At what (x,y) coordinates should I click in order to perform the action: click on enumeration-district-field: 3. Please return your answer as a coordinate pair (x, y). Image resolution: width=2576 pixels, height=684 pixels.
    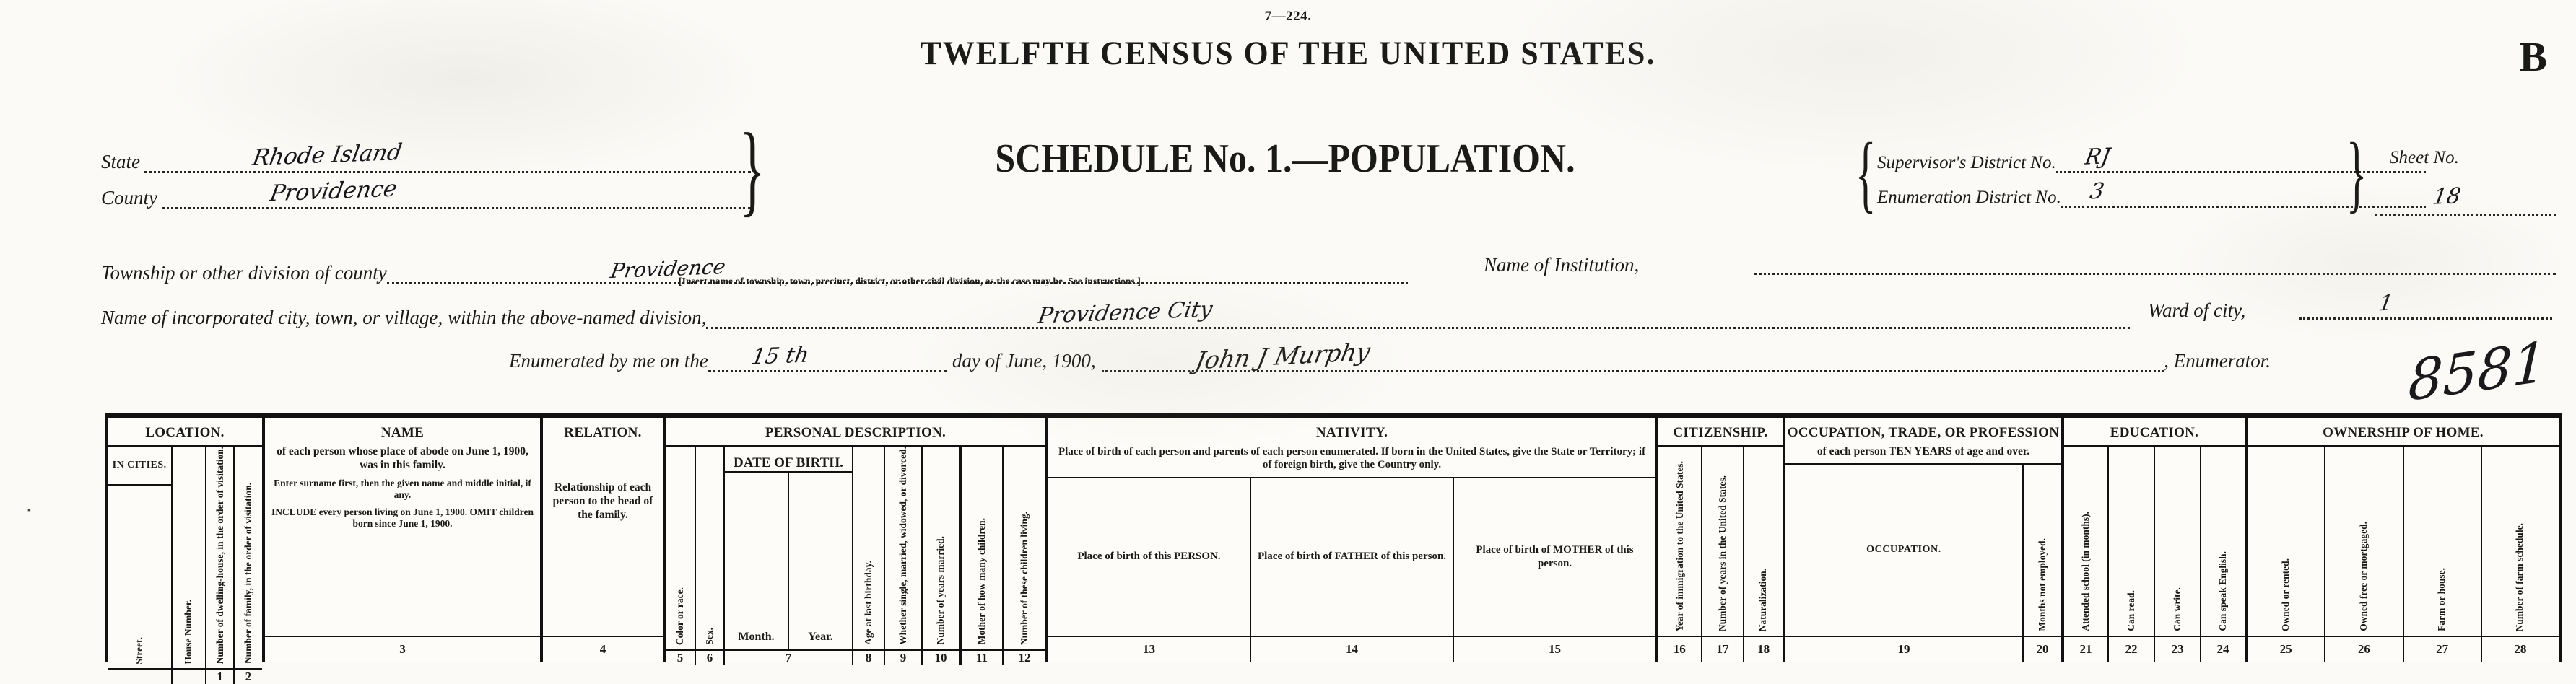
    Looking at the image, I should click on (2243, 193).